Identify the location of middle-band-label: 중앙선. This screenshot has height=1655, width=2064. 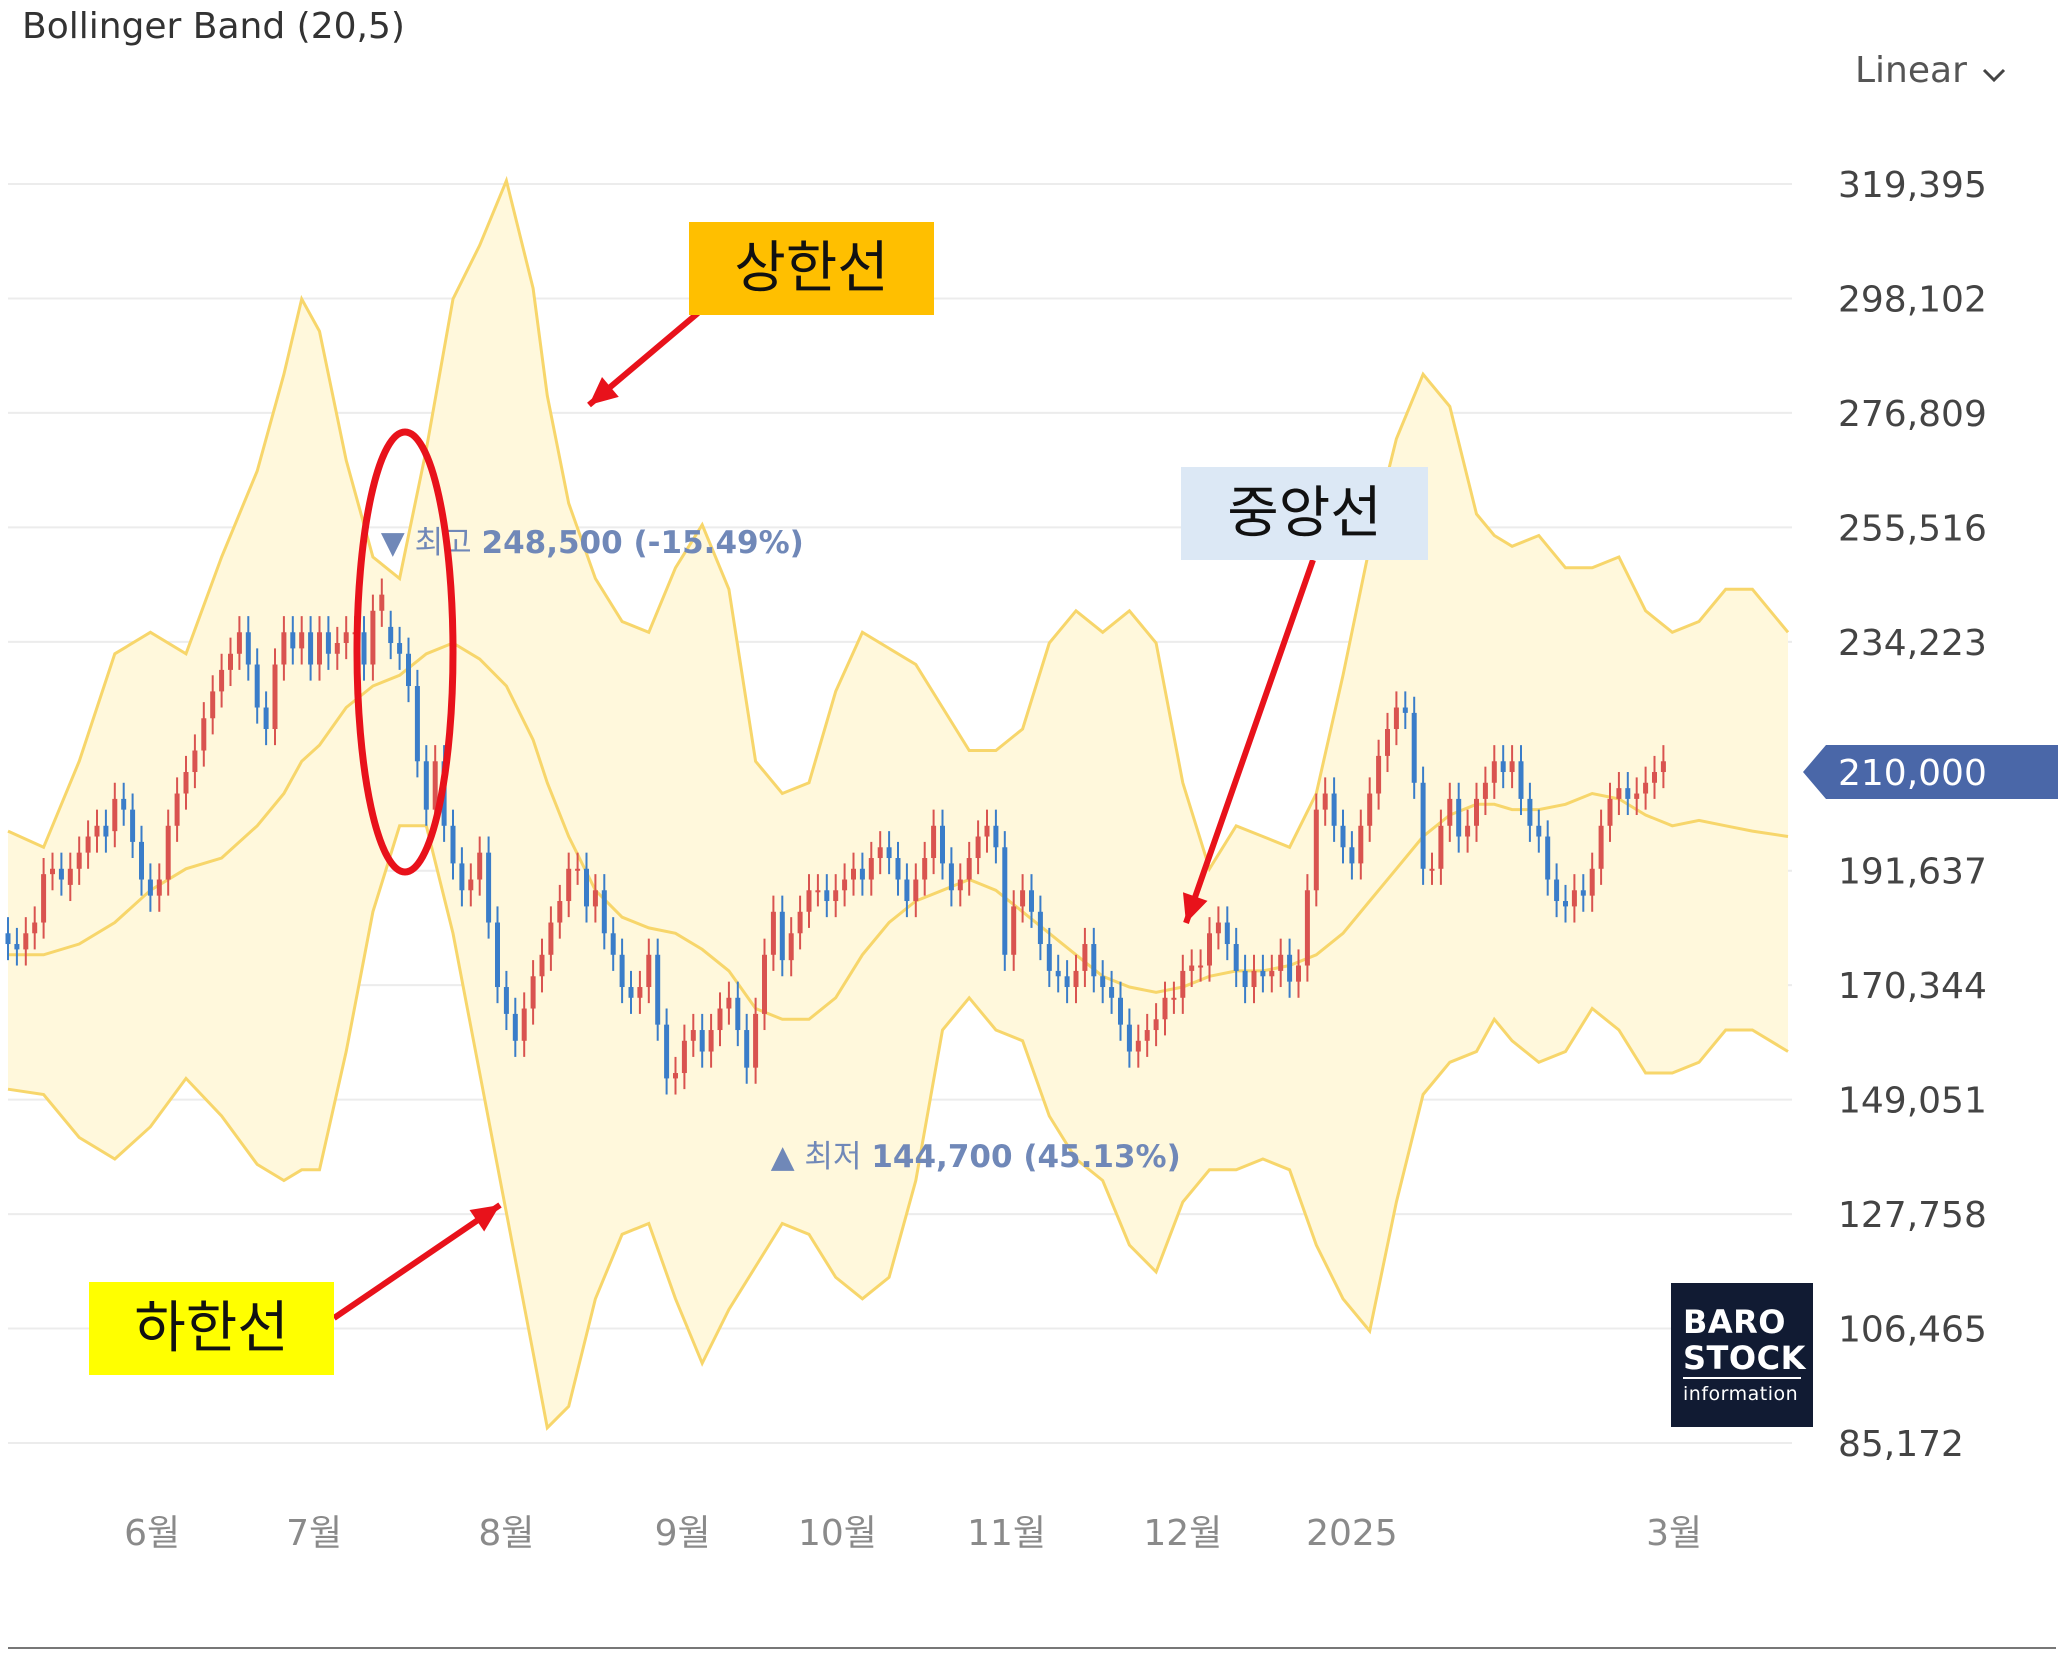
(1304, 513).